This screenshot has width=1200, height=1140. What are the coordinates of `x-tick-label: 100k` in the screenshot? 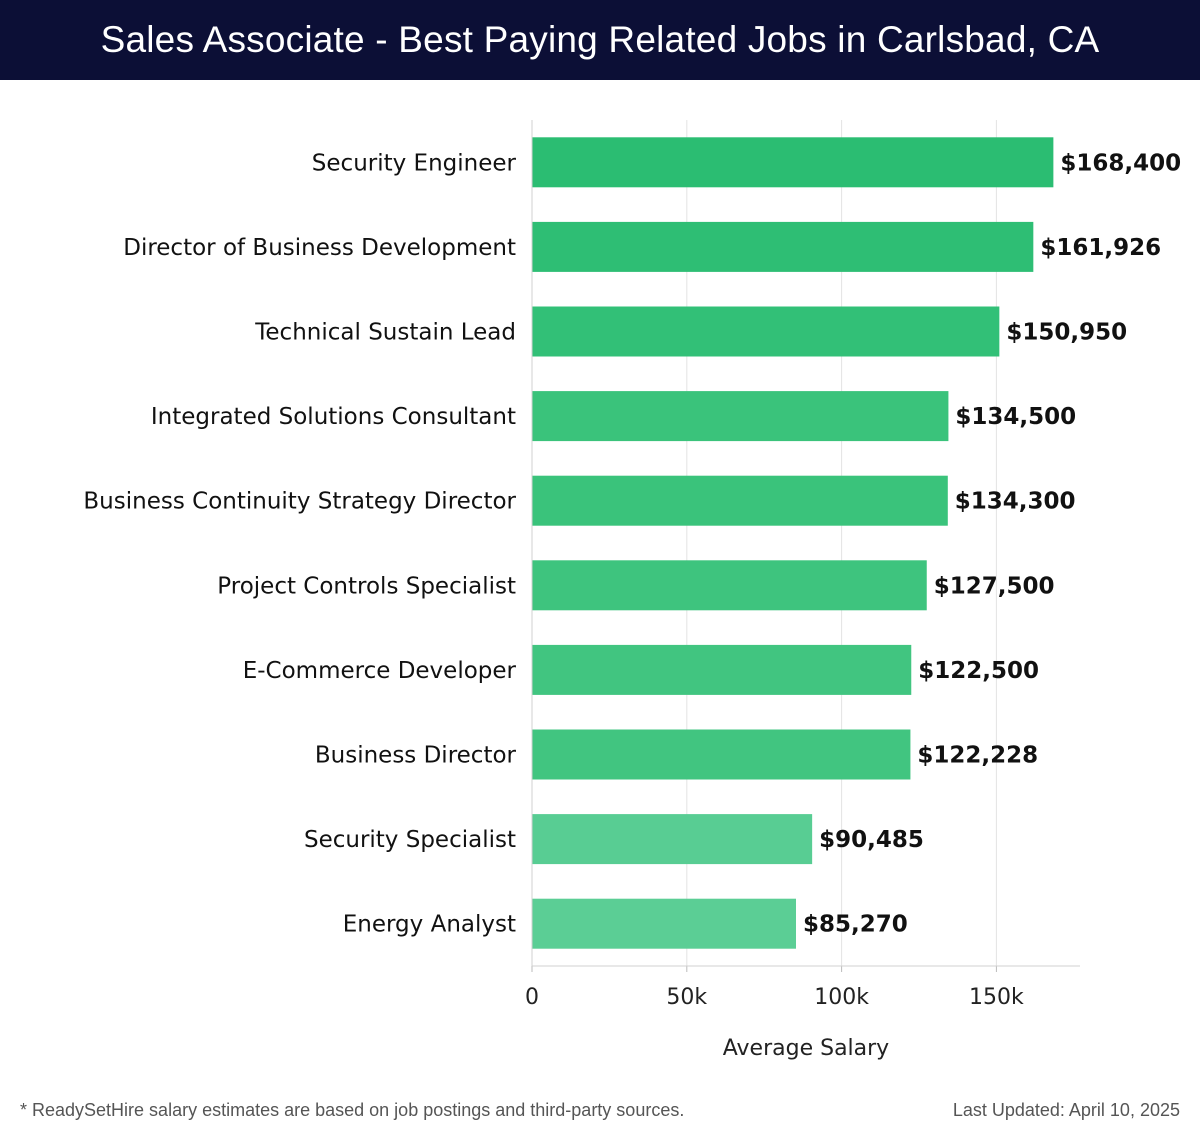 It's located at (841, 997).